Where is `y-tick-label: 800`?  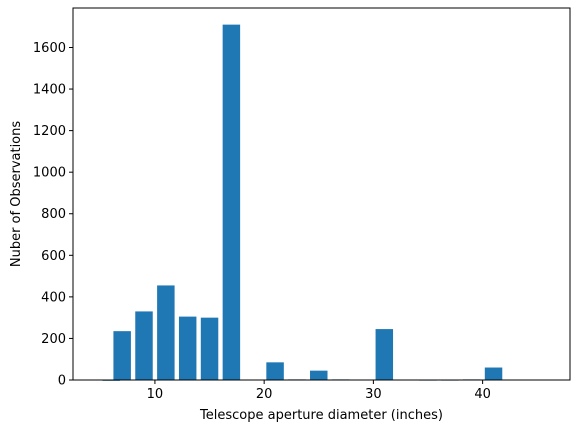 y-tick-label: 800 is located at coordinates (53, 214).